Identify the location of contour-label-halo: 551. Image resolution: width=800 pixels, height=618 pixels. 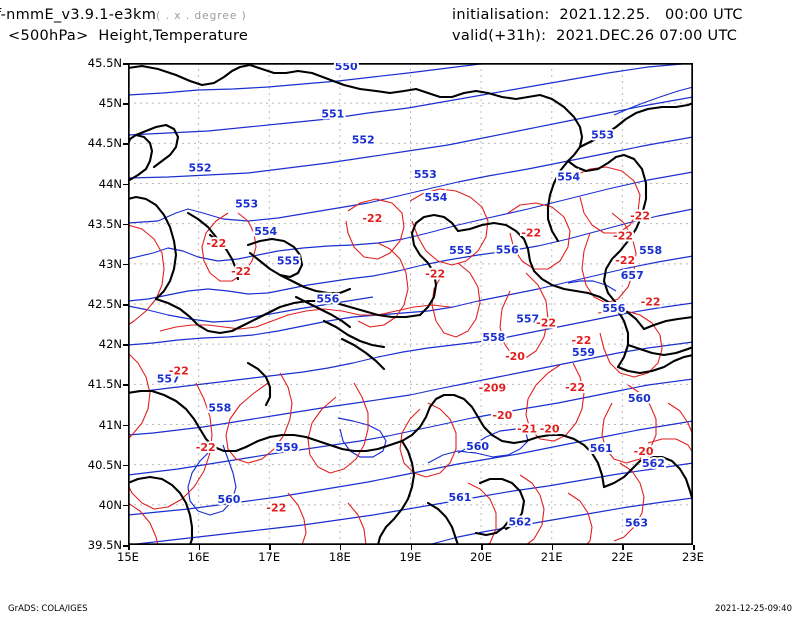
(332, 114).